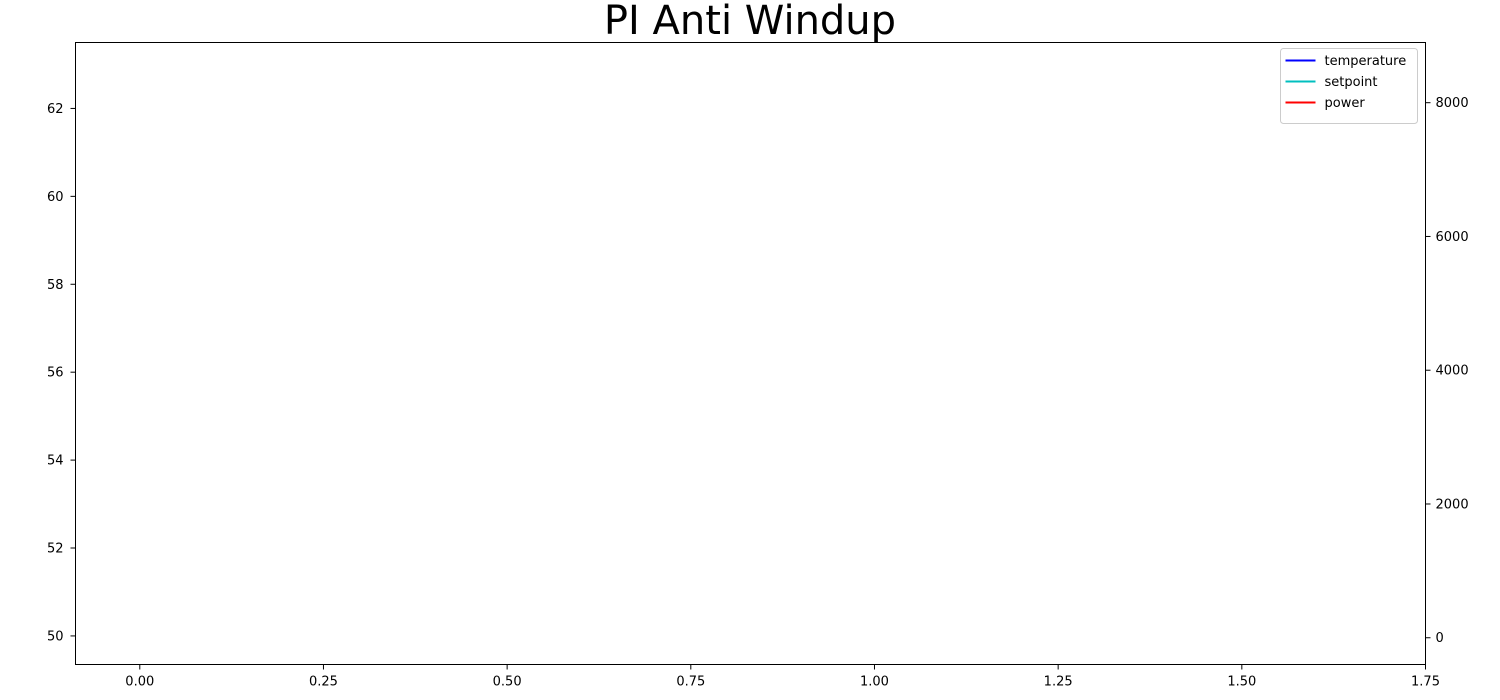 The height and width of the screenshot is (700, 1500). Describe the element at coordinates (323, 682) in the screenshot. I see `x-tick-label: 0.25` at that location.